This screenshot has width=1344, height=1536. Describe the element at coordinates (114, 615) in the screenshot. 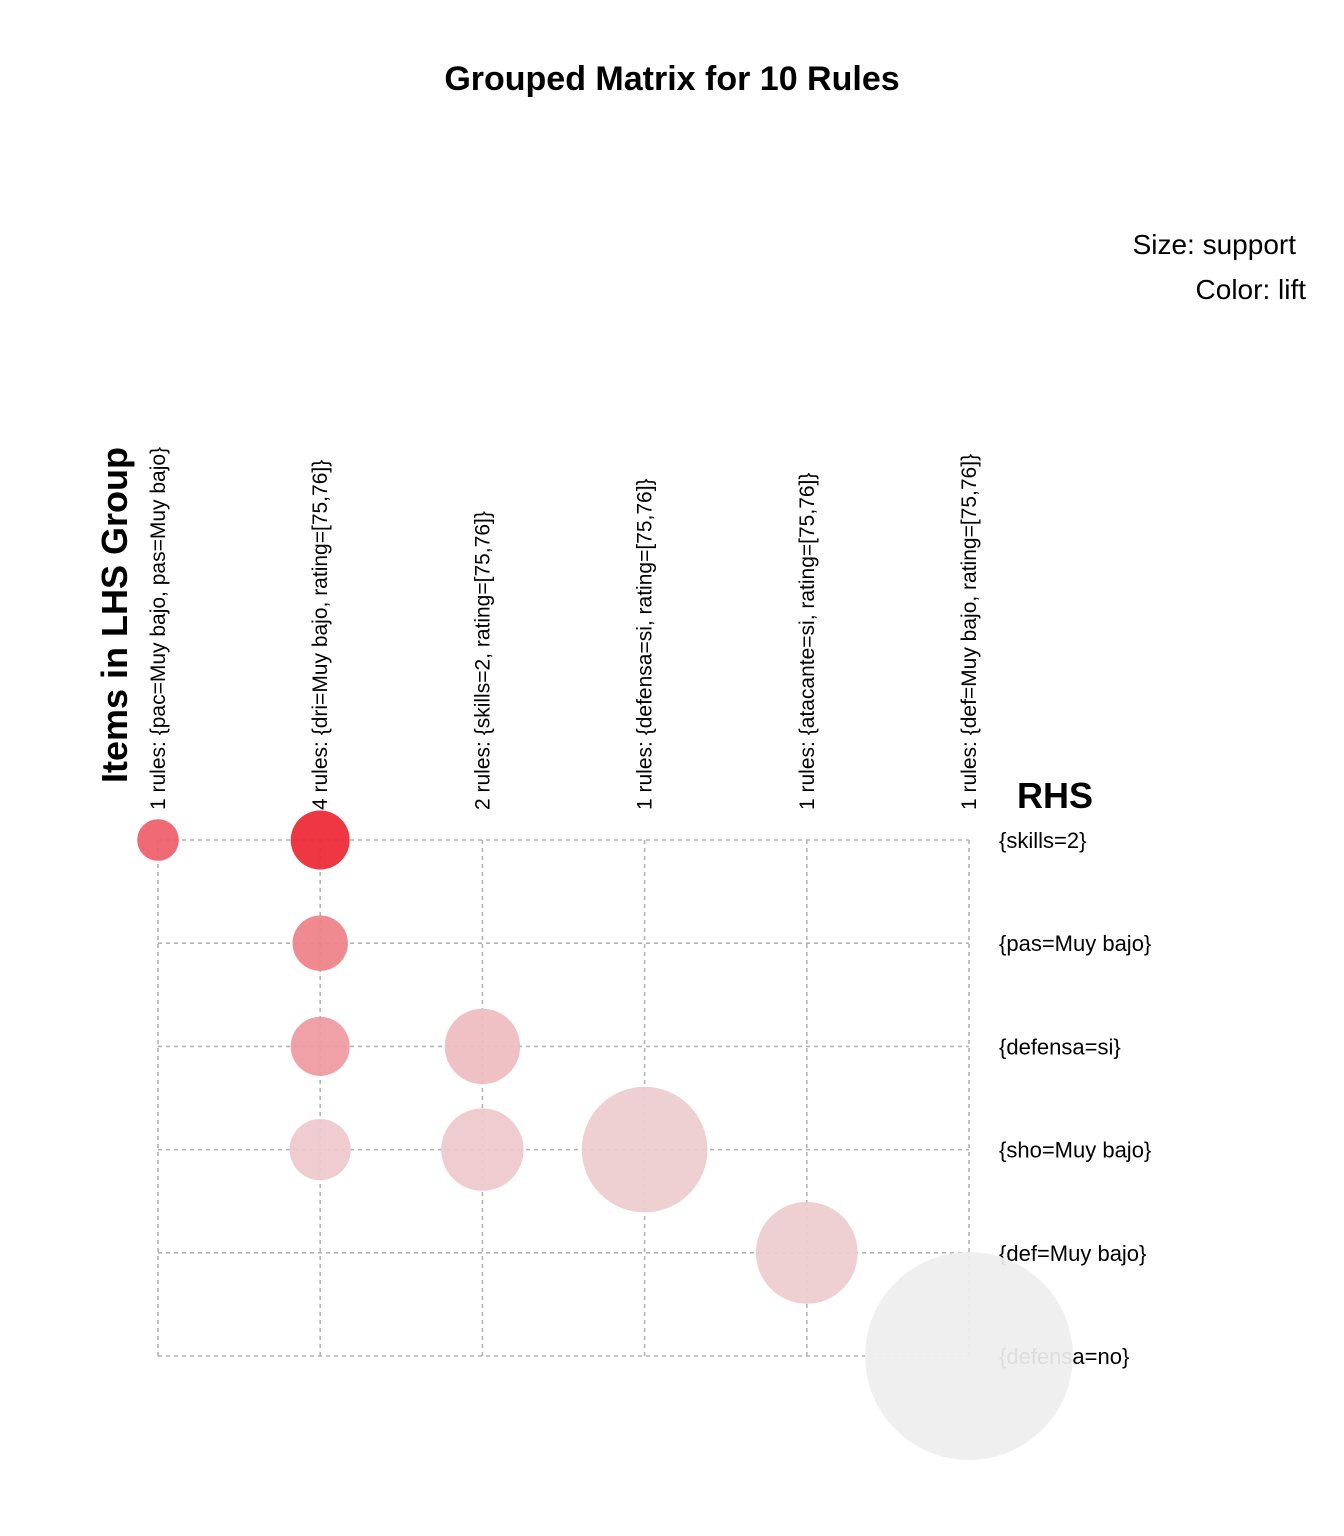

I see `x-axis-title: Items in LHS Group` at that location.